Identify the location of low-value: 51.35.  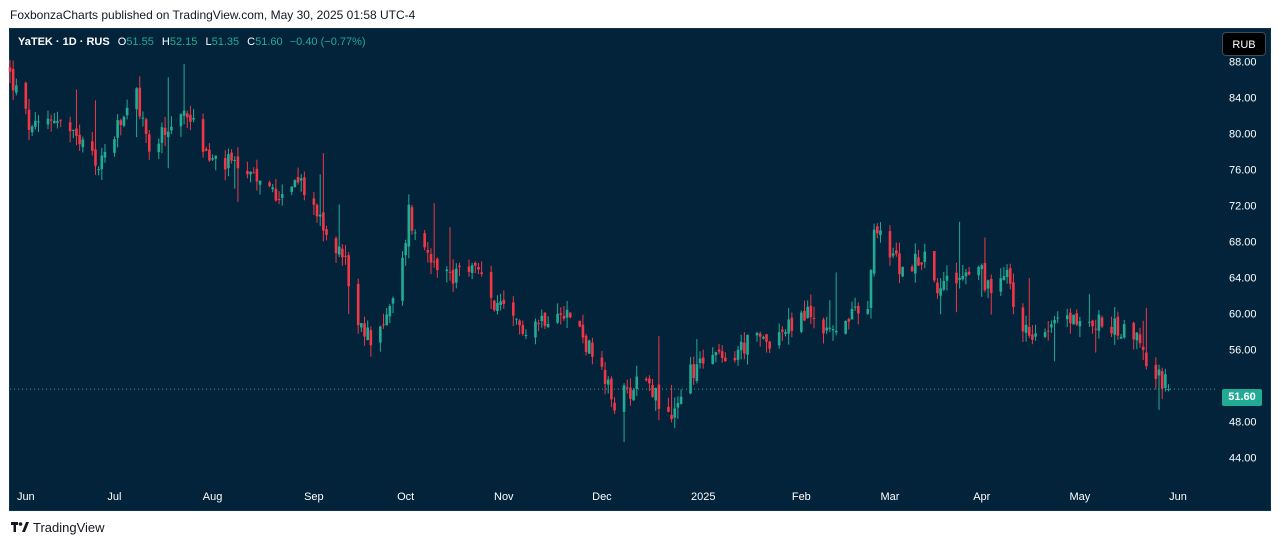
(225, 42).